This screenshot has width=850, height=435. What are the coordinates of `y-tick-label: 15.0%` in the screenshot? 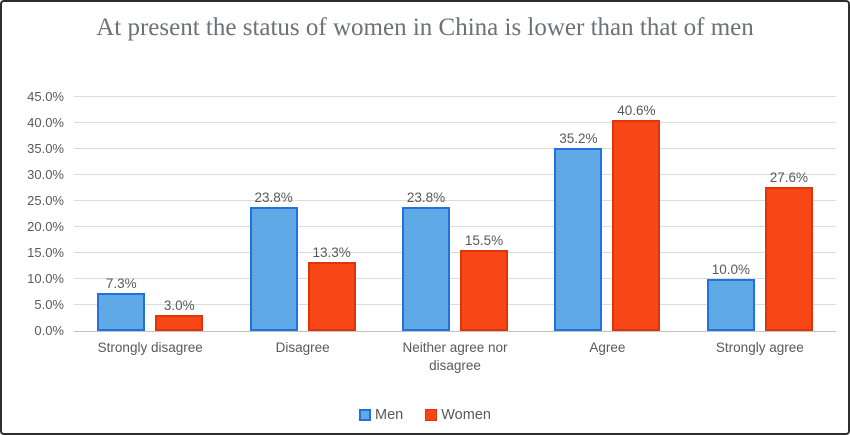 It's located at (45, 252).